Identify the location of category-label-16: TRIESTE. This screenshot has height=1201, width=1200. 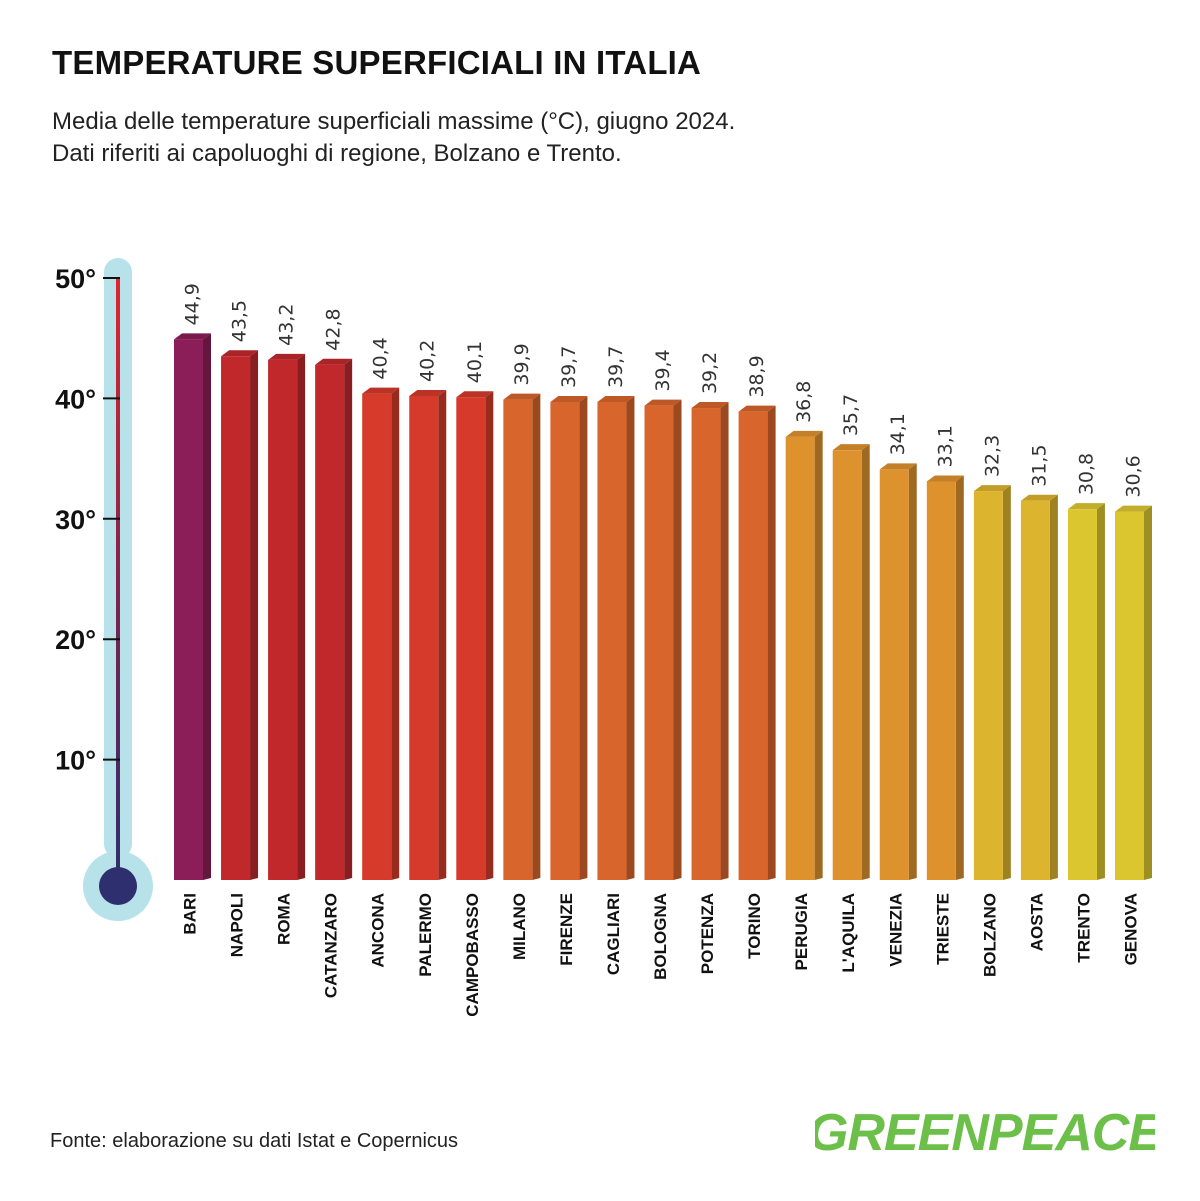
(942, 929).